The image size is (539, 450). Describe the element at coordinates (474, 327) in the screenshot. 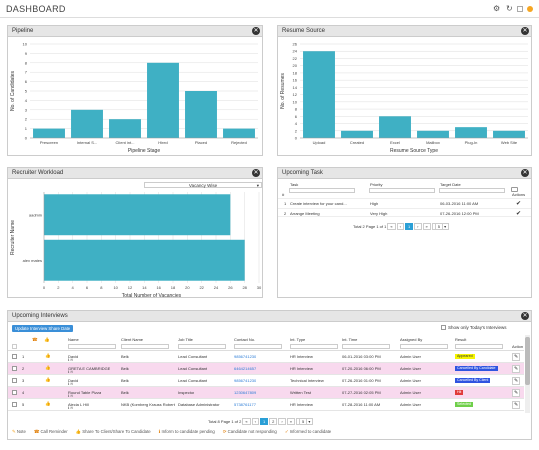

I see `today-filter: Show only Today's Interviews` at that location.